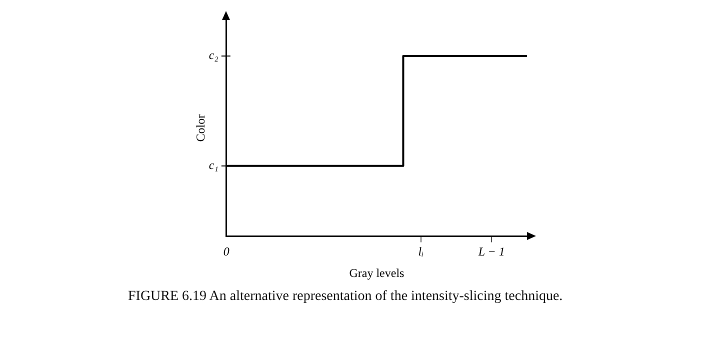  Describe the element at coordinates (213, 55) in the screenshot. I see `text: c₂` at that location.